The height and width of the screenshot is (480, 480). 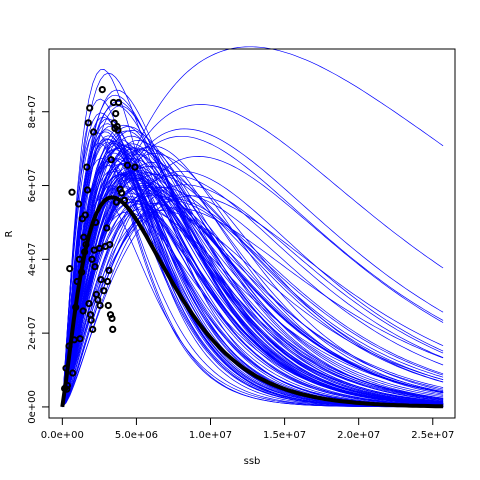 What do you see at coordinates (32, 186) in the screenshot?
I see `y-tick-label: 6e+07` at bounding box center [32, 186].